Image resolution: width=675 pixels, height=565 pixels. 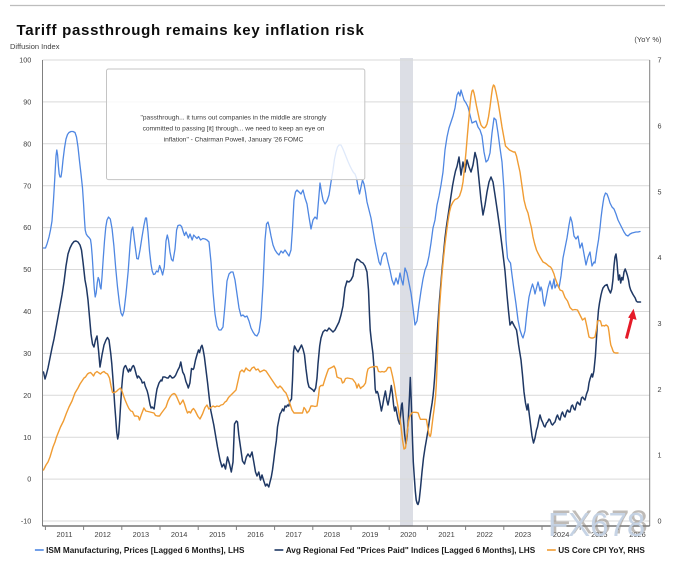 What do you see at coordinates (27, 269) in the screenshot?
I see `svg-text: 50` at bounding box center [27, 269].